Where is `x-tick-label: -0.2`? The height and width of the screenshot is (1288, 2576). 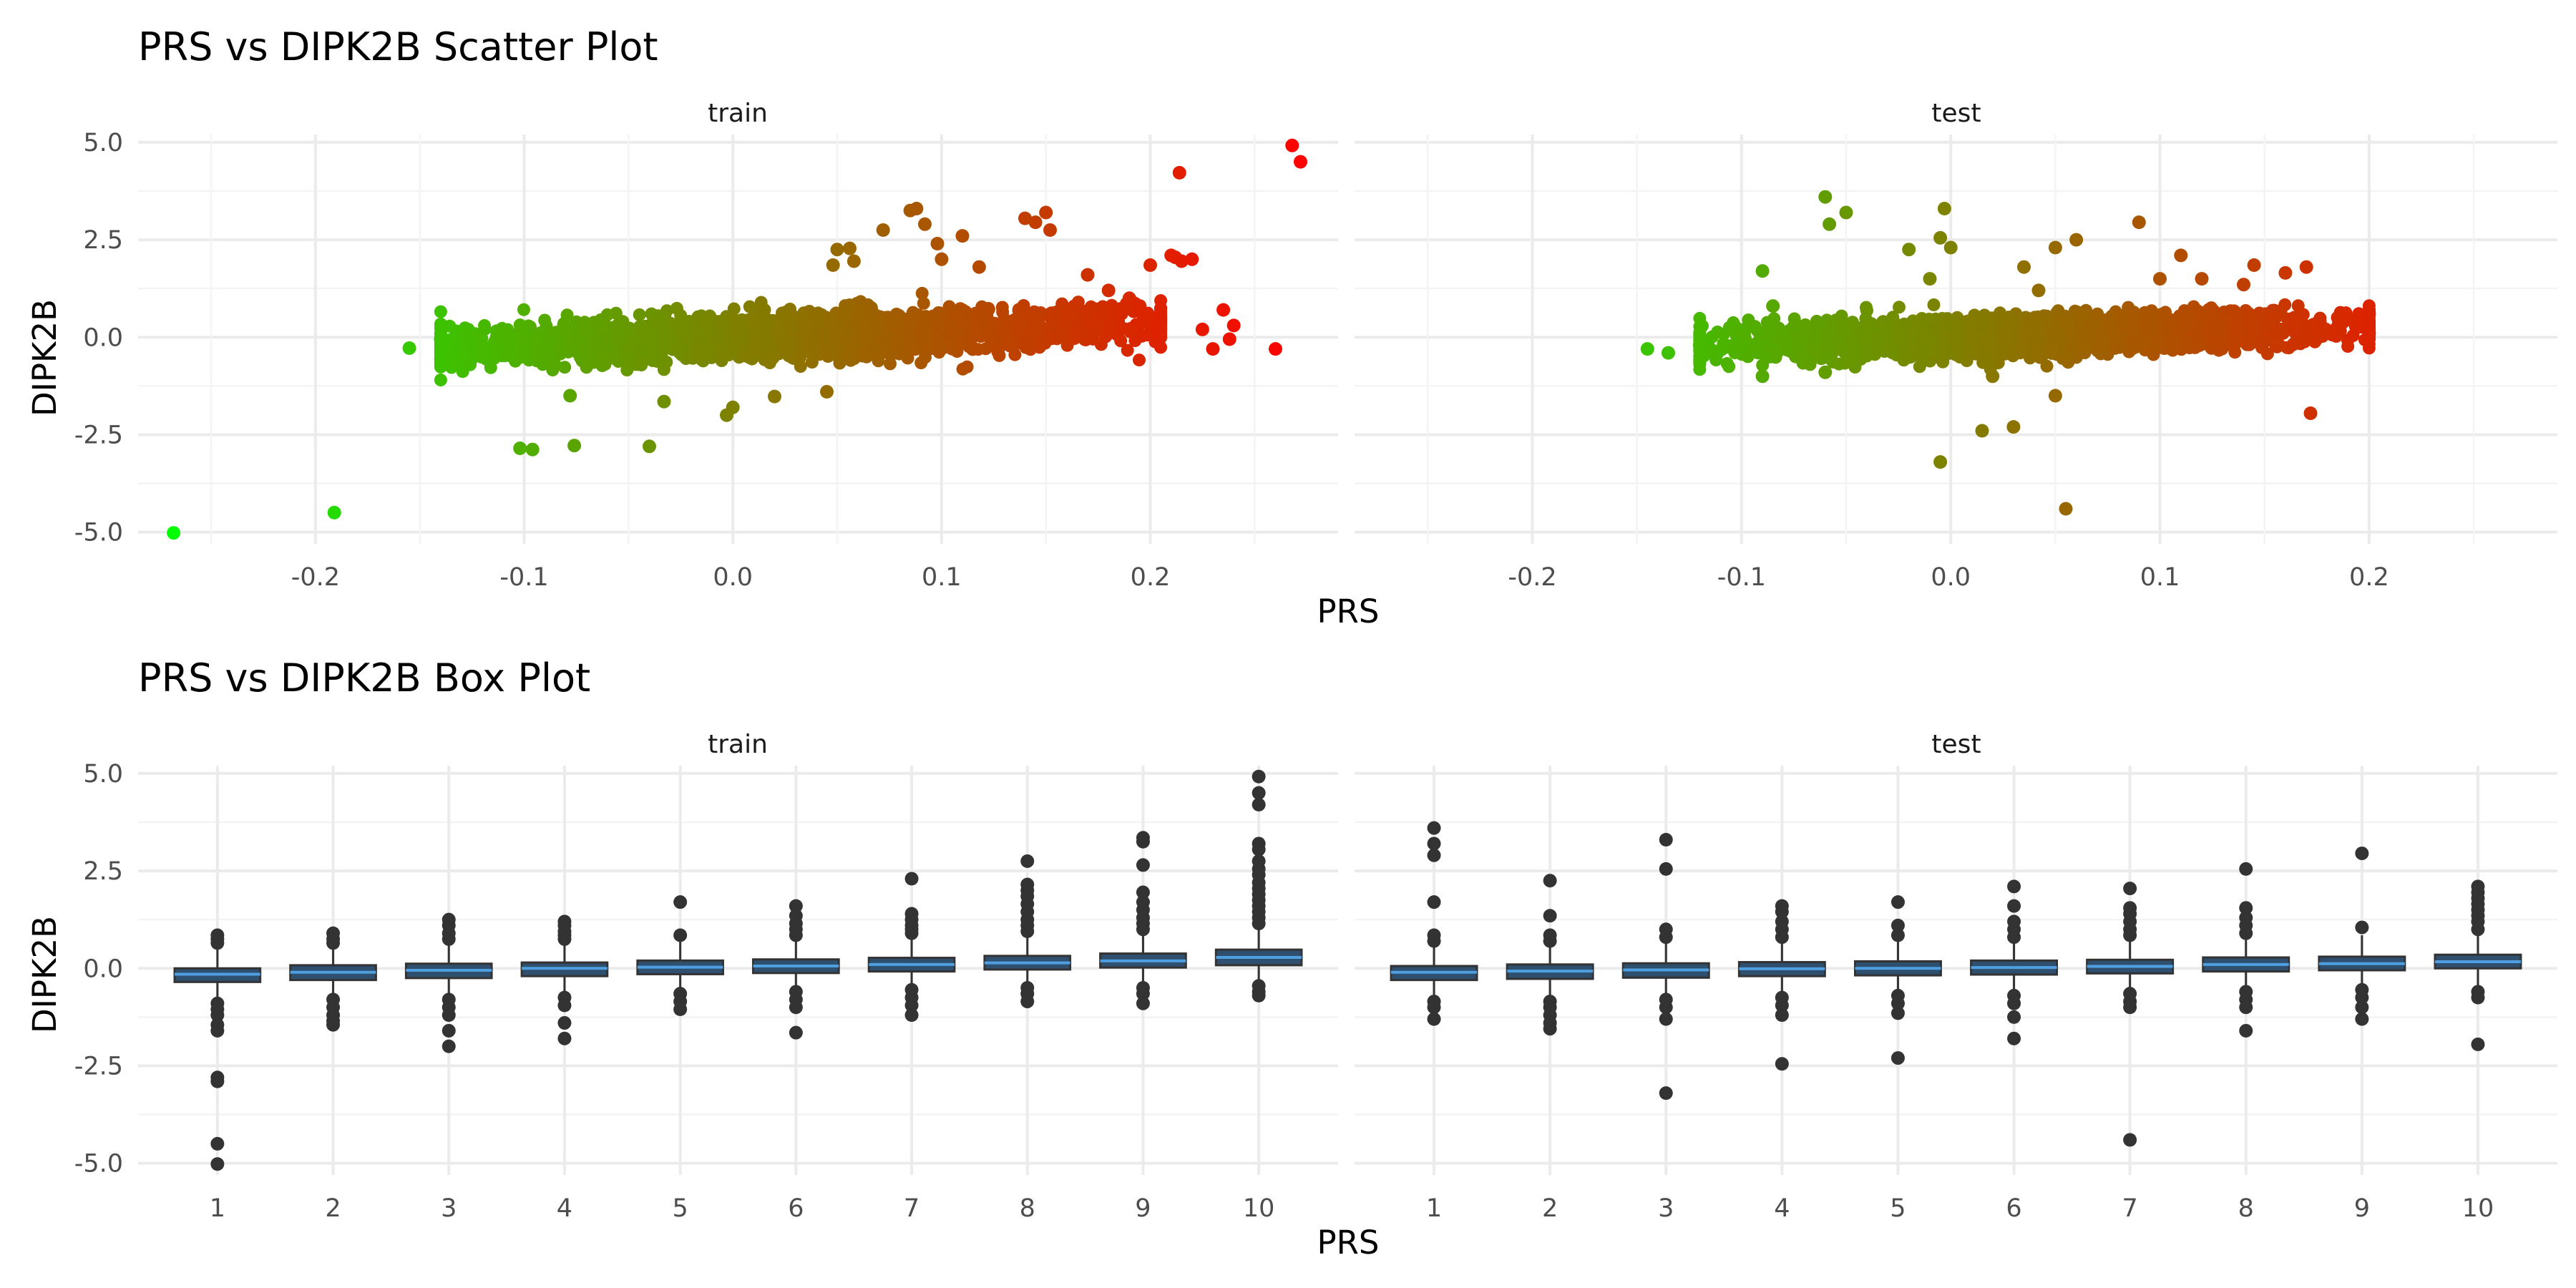
x-tick-label: -0.2 is located at coordinates (1532, 577).